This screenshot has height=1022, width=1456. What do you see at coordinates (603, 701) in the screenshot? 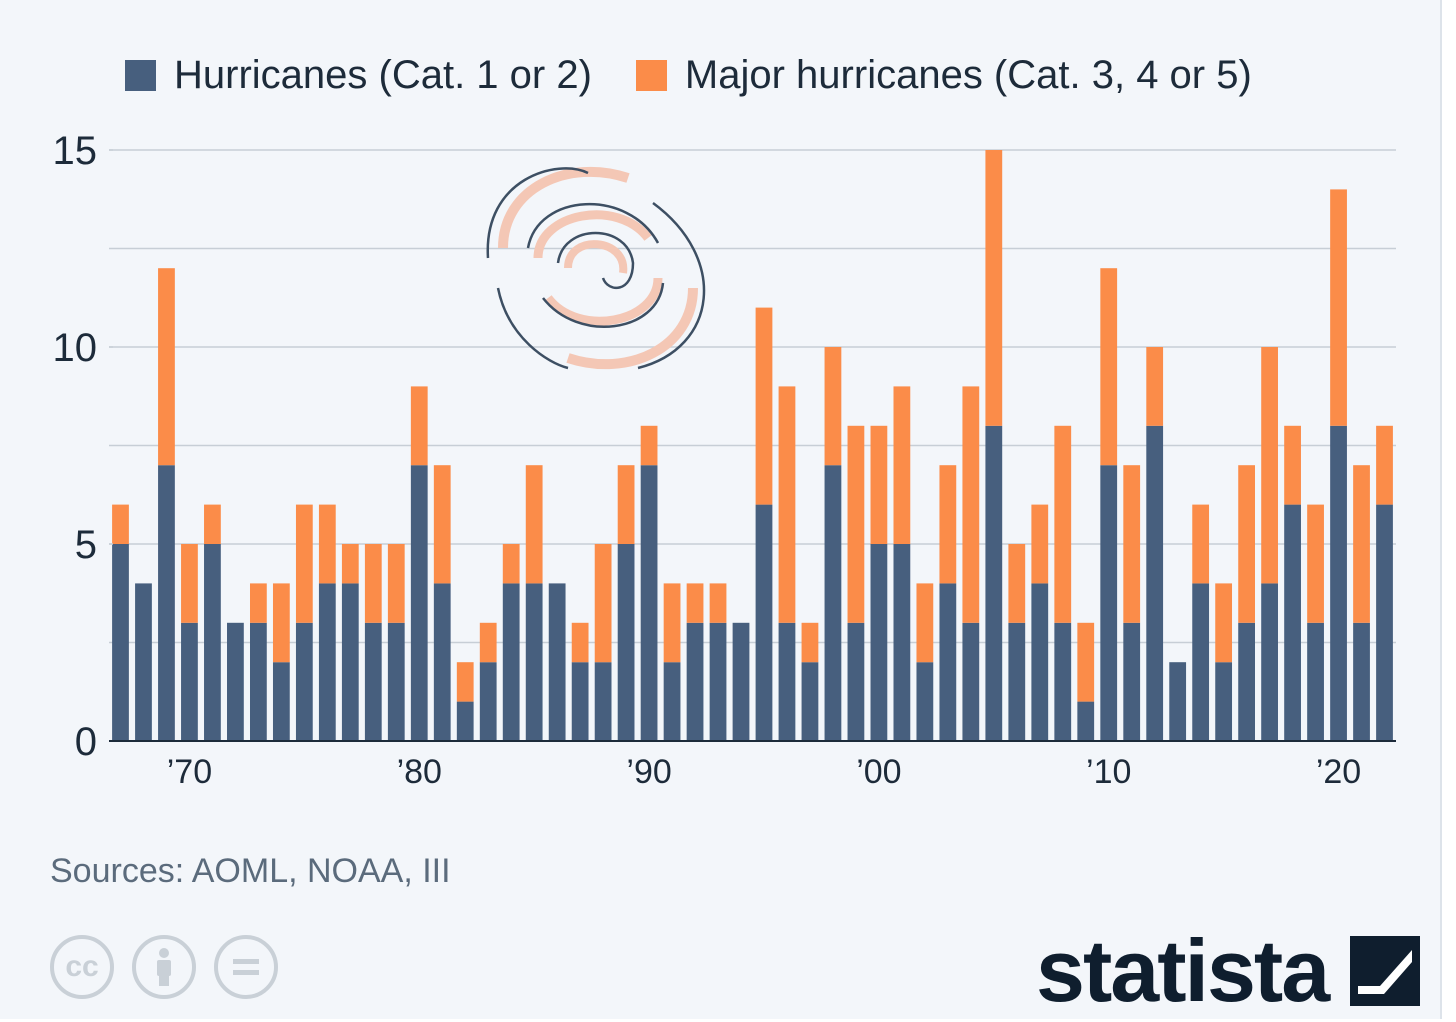
I see `bar-hurricanes-1988` at bounding box center [603, 701].